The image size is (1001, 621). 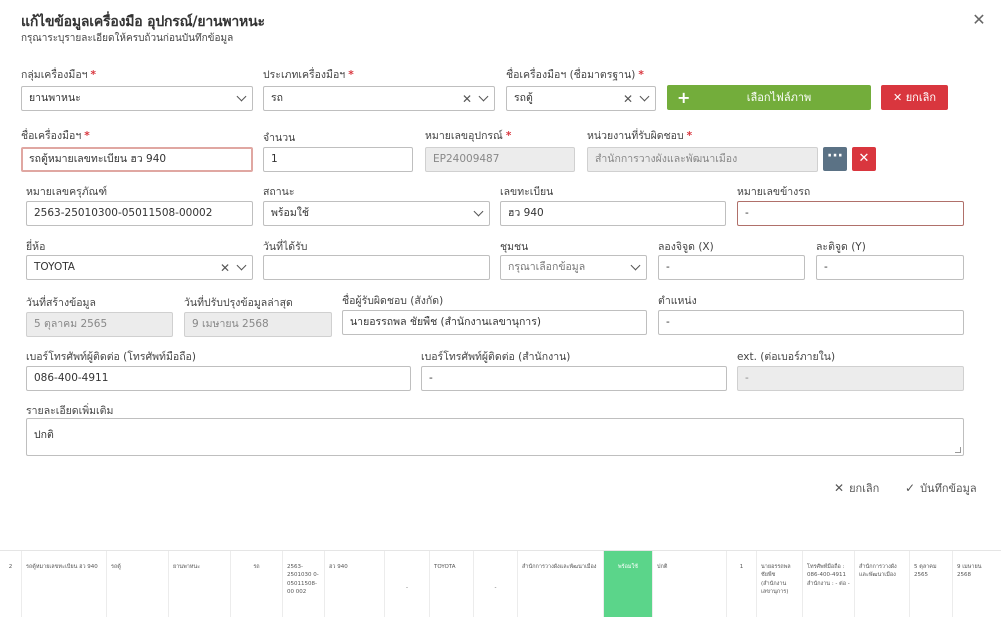 What do you see at coordinates (969, 571) in the screenshot?
I see `cell-updated: 9 เมษายน 2568` at bounding box center [969, 571].